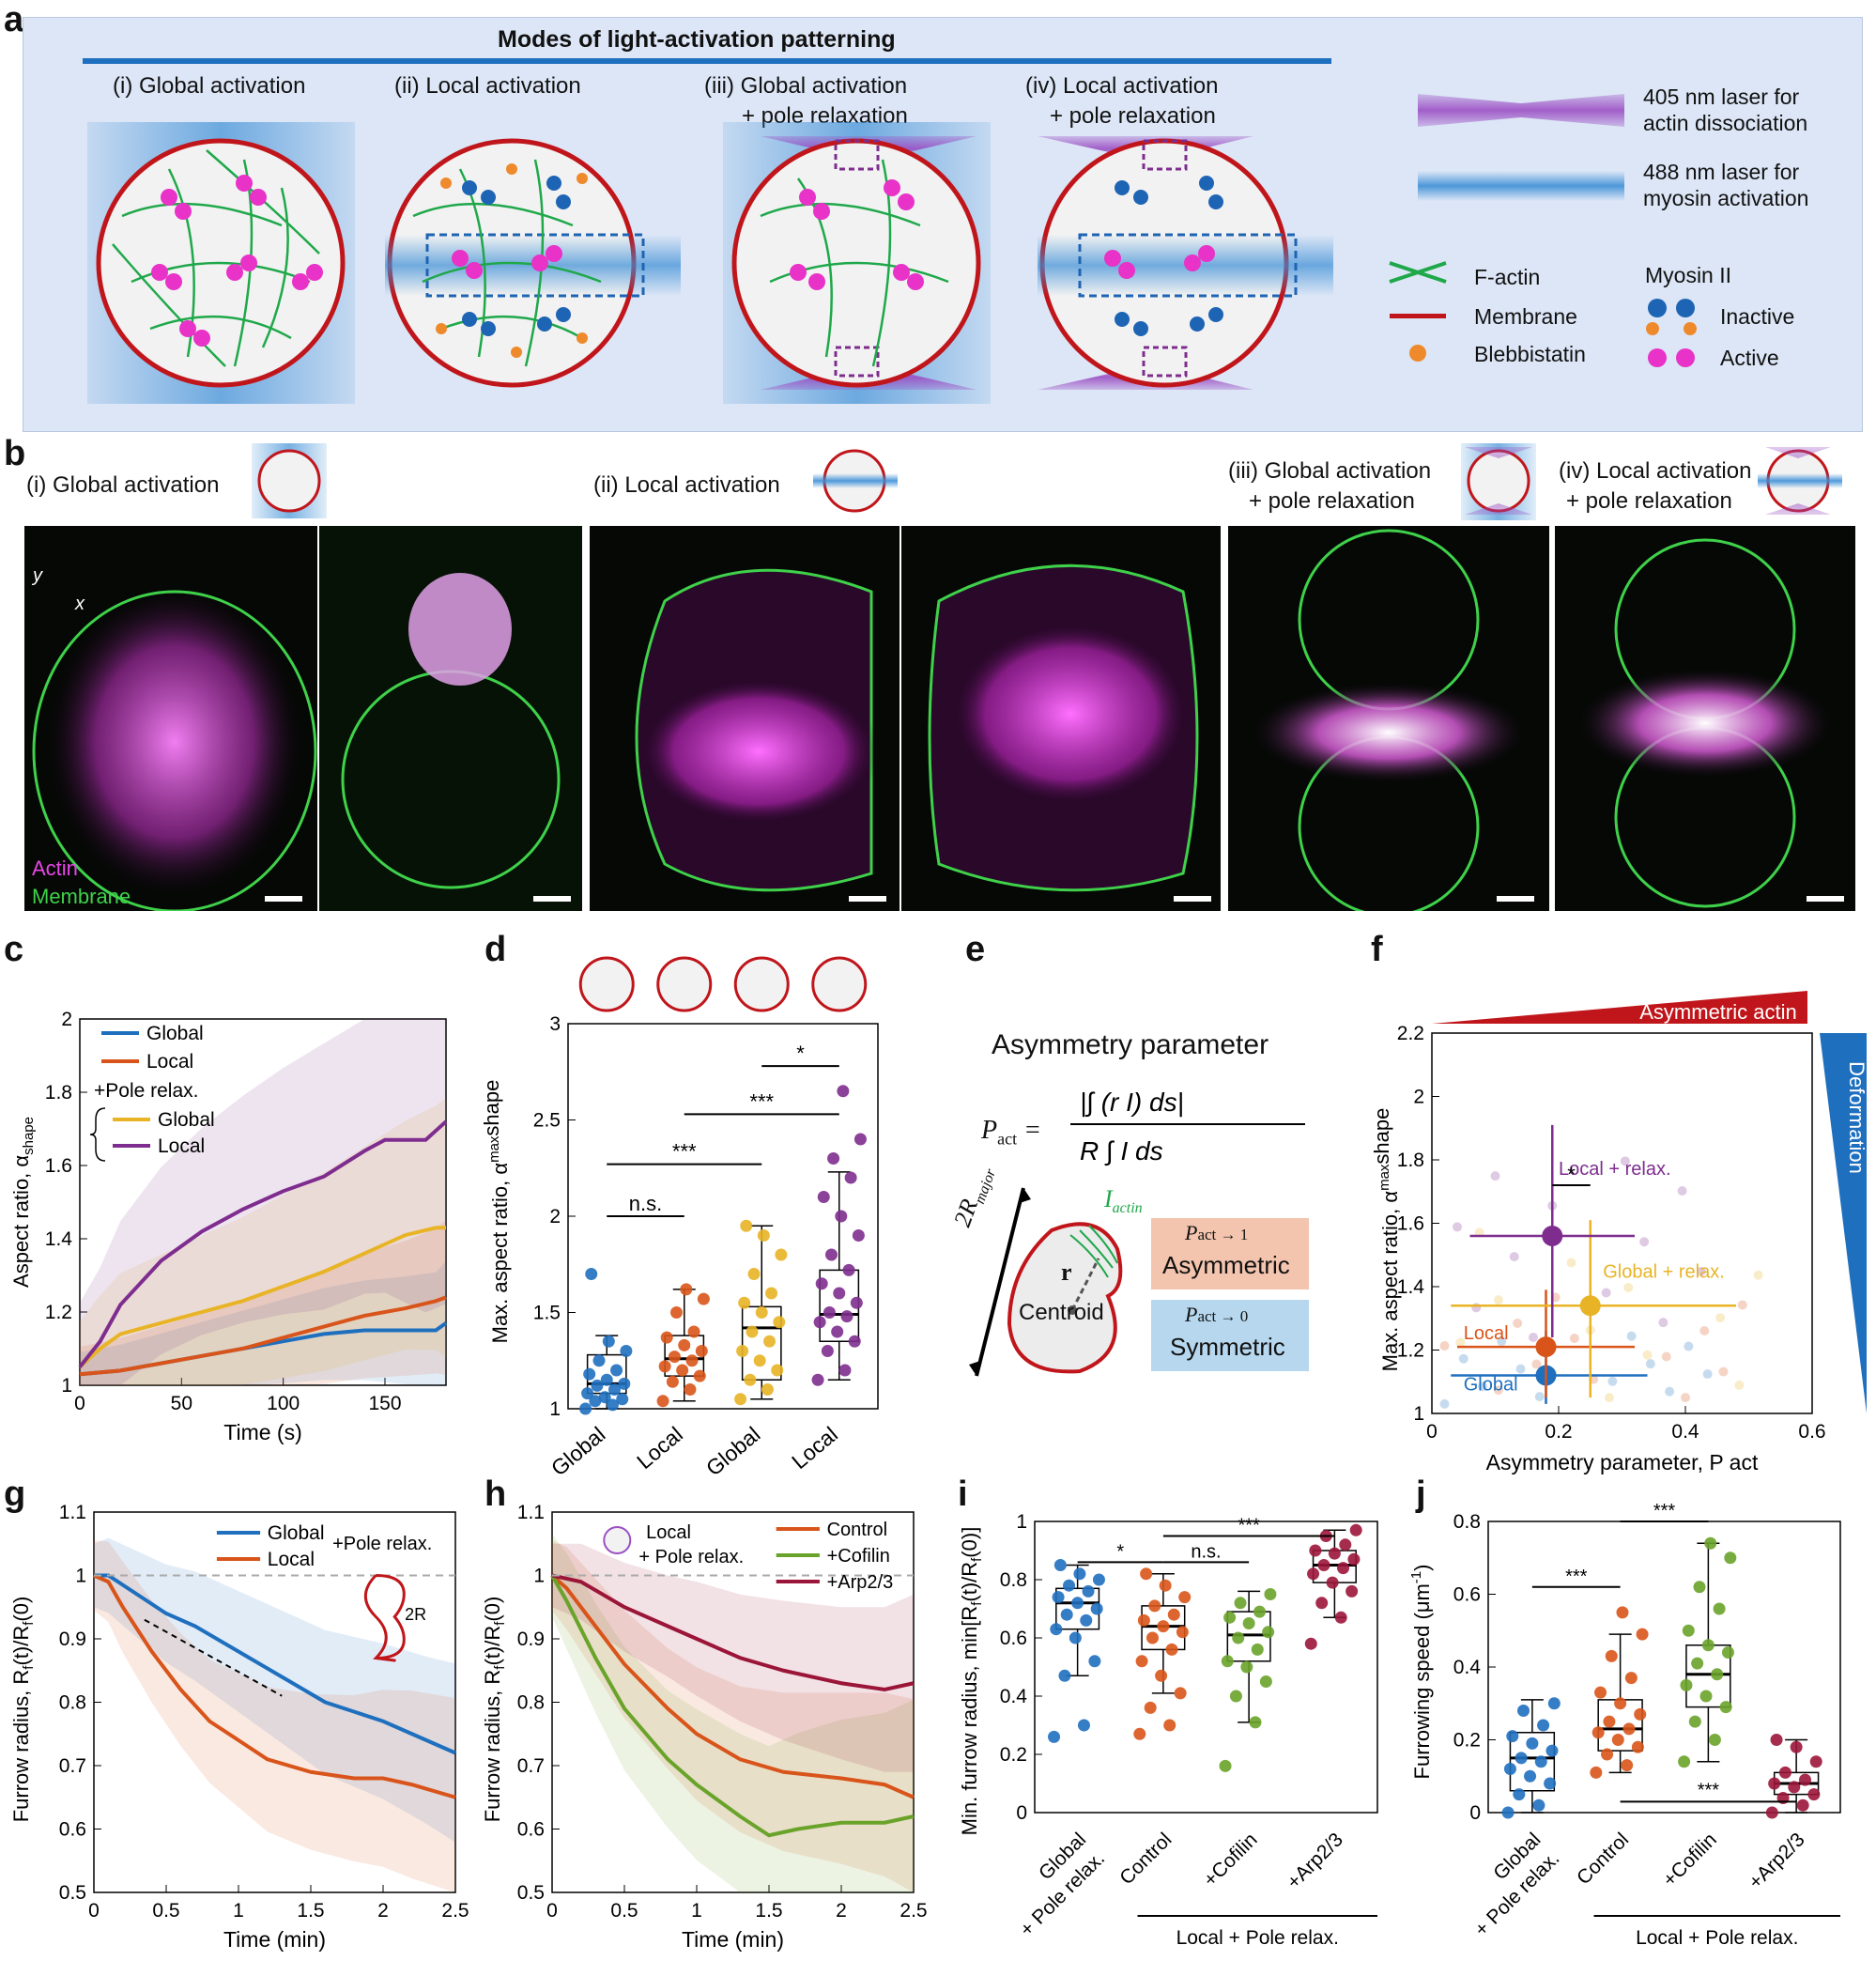  I want to click on legend-488-laser-icon, so click(1521, 186).